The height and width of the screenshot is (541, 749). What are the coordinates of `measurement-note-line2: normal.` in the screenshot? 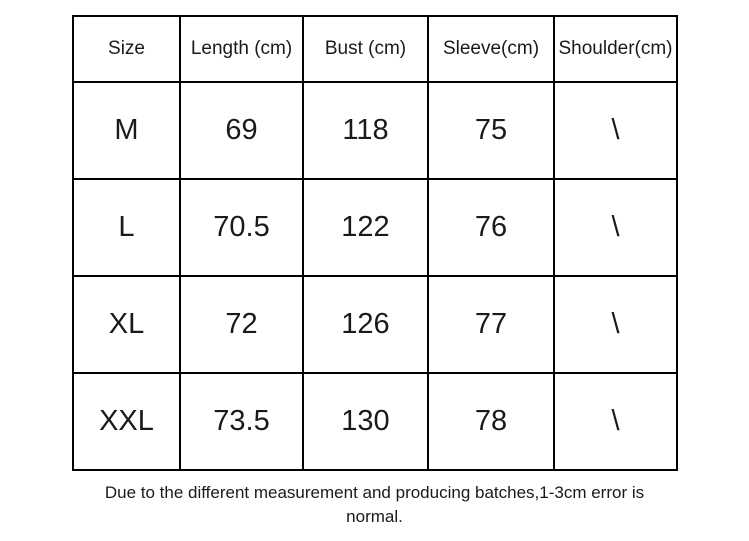 It's located at (374, 516).